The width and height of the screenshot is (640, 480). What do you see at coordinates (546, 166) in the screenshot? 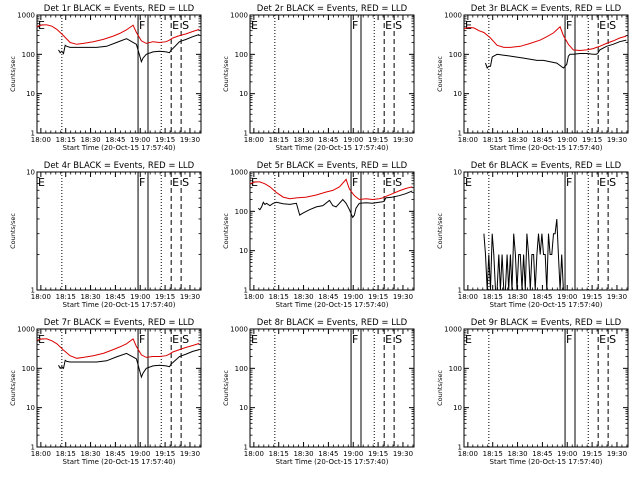
I see `panel-title: Det 6r BLACK = Events, RED = LLD` at bounding box center [546, 166].